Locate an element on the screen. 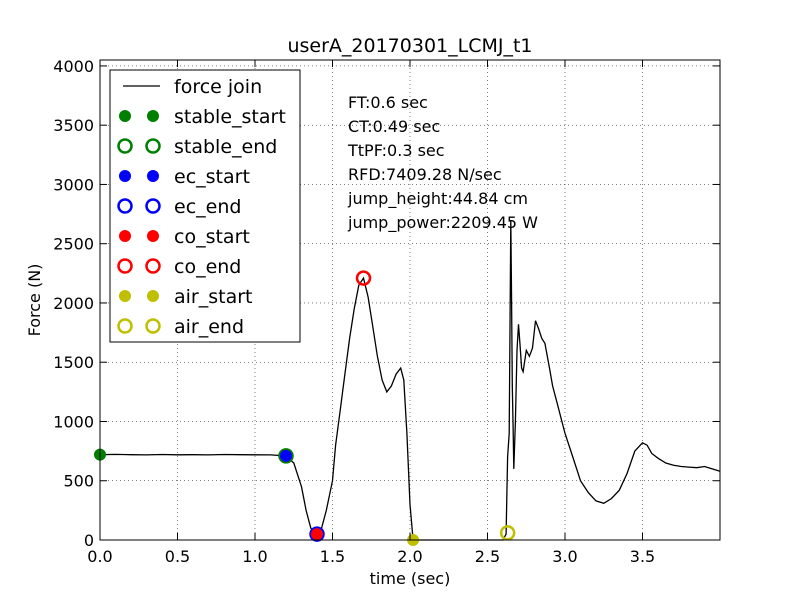  annotation-line: jump_height:44.84 cm is located at coordinates (437, 199).